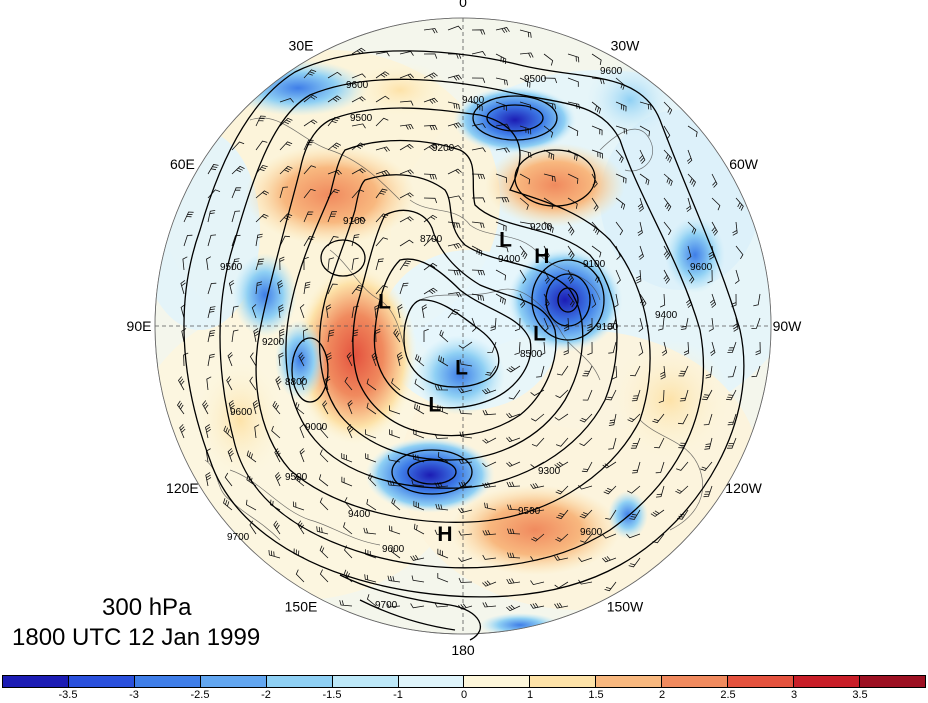  What do you see at coordinates (273, 342) in the screenshot?
I see `contour-label: 9200` at bounding box center [273, 342].